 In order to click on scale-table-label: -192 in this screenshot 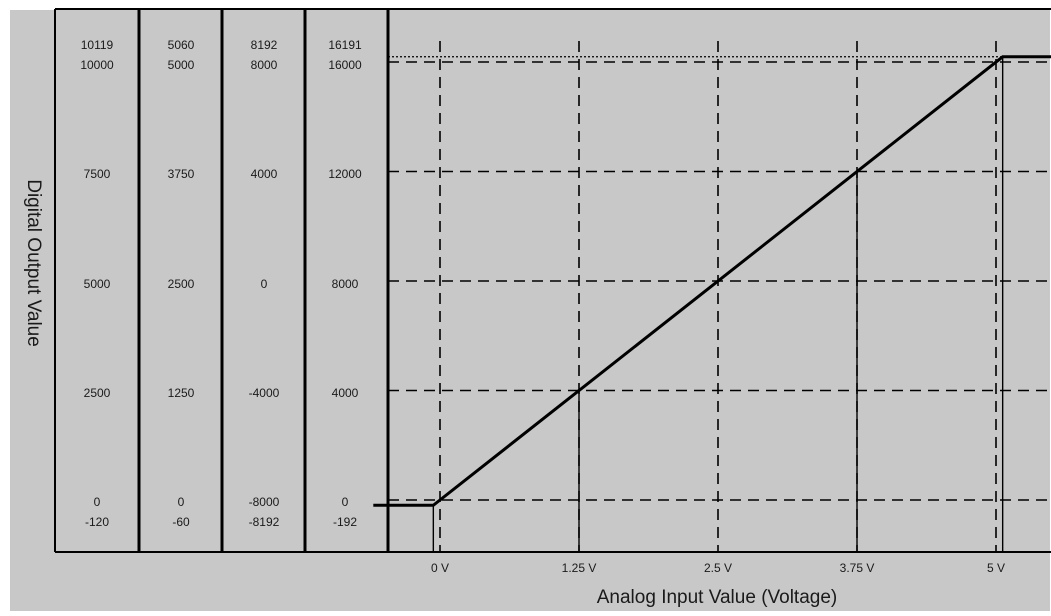, I will do `click(345, 522)`.